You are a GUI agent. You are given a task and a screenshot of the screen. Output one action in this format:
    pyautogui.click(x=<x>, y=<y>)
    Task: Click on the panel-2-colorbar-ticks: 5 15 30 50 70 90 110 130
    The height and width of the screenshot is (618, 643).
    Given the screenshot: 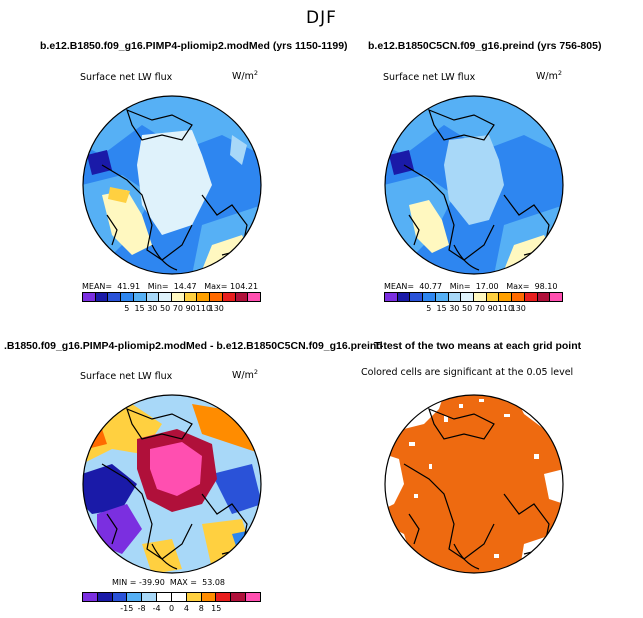 What is the action you would take?
    pyautogui.click(x=473, y=308)
    